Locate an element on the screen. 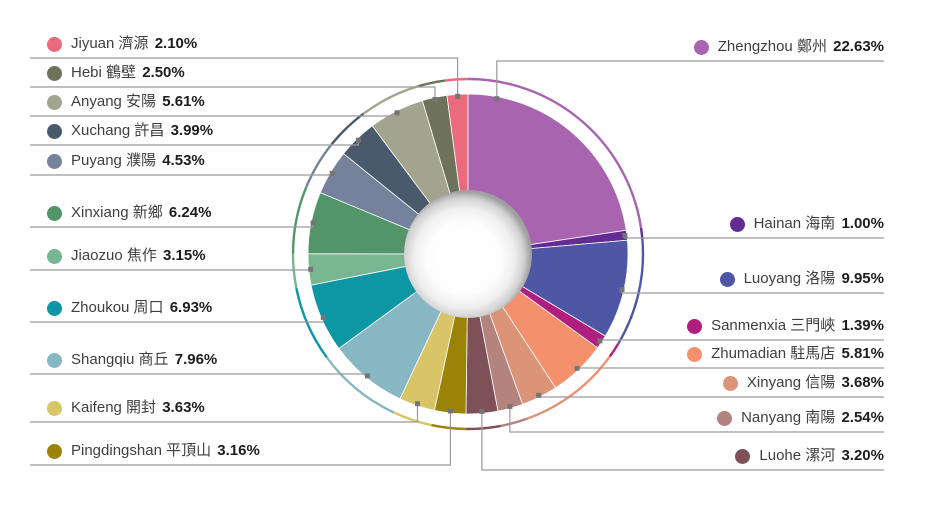 This screenshot has width=937, height=510. legend-item-anyang: Anyang 安陽 5.61% is located at coordinates (126, 102).